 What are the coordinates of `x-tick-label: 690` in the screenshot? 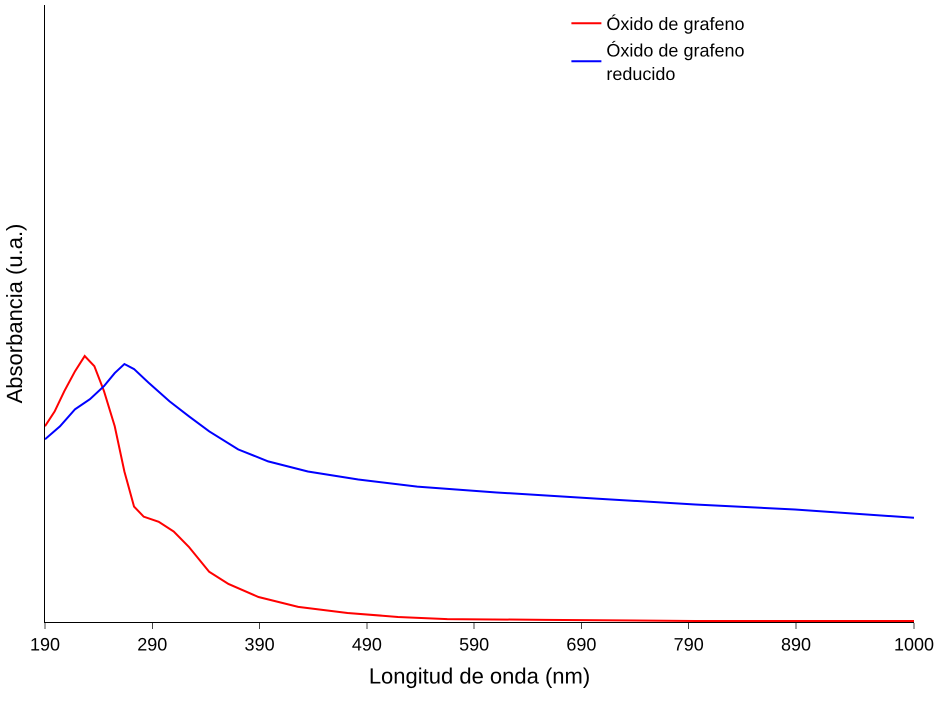 It's located at (581, 644).